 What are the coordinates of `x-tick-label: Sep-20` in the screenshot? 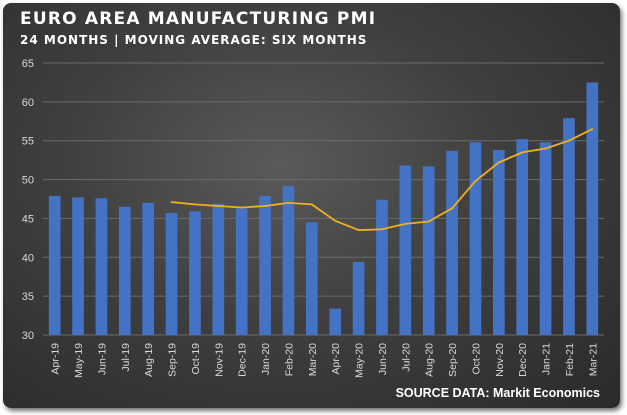 It's located at (453, 360).